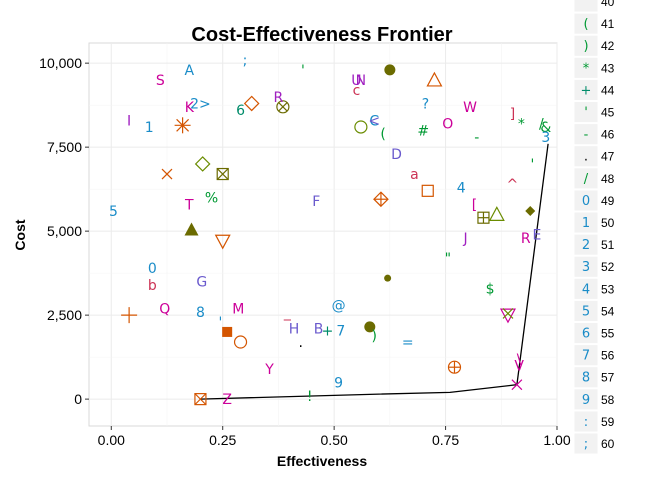 This screenshot has width=672, height=480. Describe the element at coordinates (152, 269) in the screenshot. I see `glyph-point: 0` at that location.